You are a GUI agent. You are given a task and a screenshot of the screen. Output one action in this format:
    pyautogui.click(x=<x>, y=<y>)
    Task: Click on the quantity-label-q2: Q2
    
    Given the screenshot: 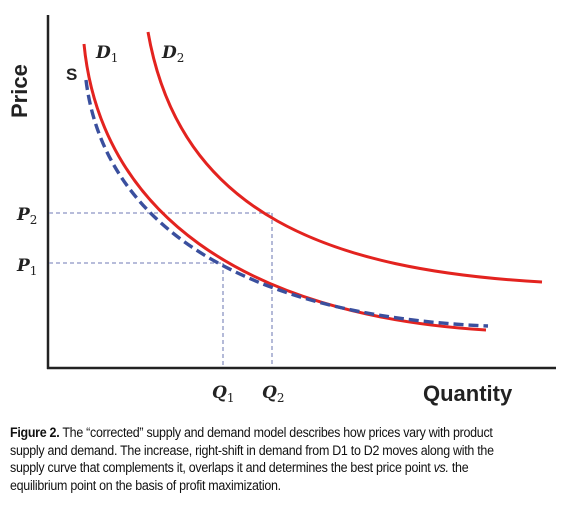 What is the action you would take?
    pyautogui.click(x=273, y=394)
    